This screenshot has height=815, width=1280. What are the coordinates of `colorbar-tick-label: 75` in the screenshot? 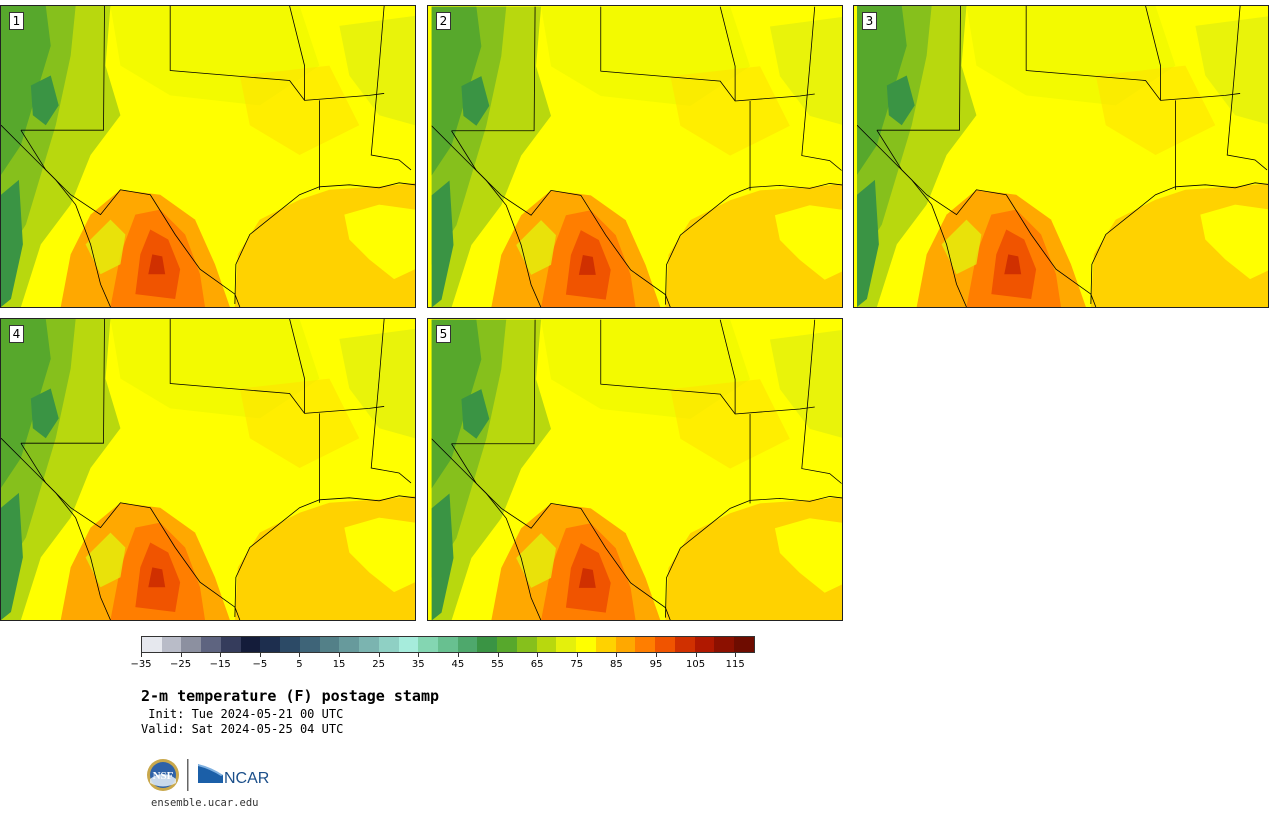 It's located at (577, 664).